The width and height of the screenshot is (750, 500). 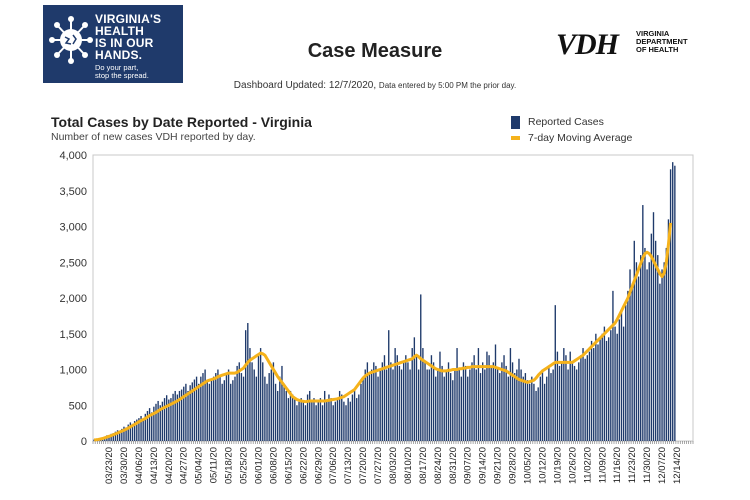 I want to click on x-tick-label: 06/22/20, so click(x=303, y=465).